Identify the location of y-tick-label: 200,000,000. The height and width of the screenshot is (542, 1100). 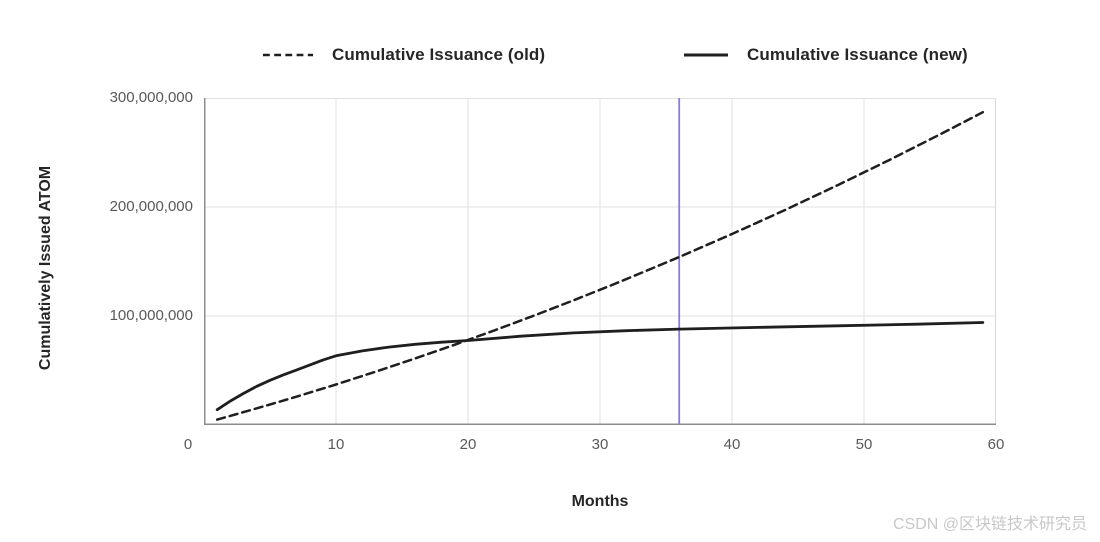
(151, 206).